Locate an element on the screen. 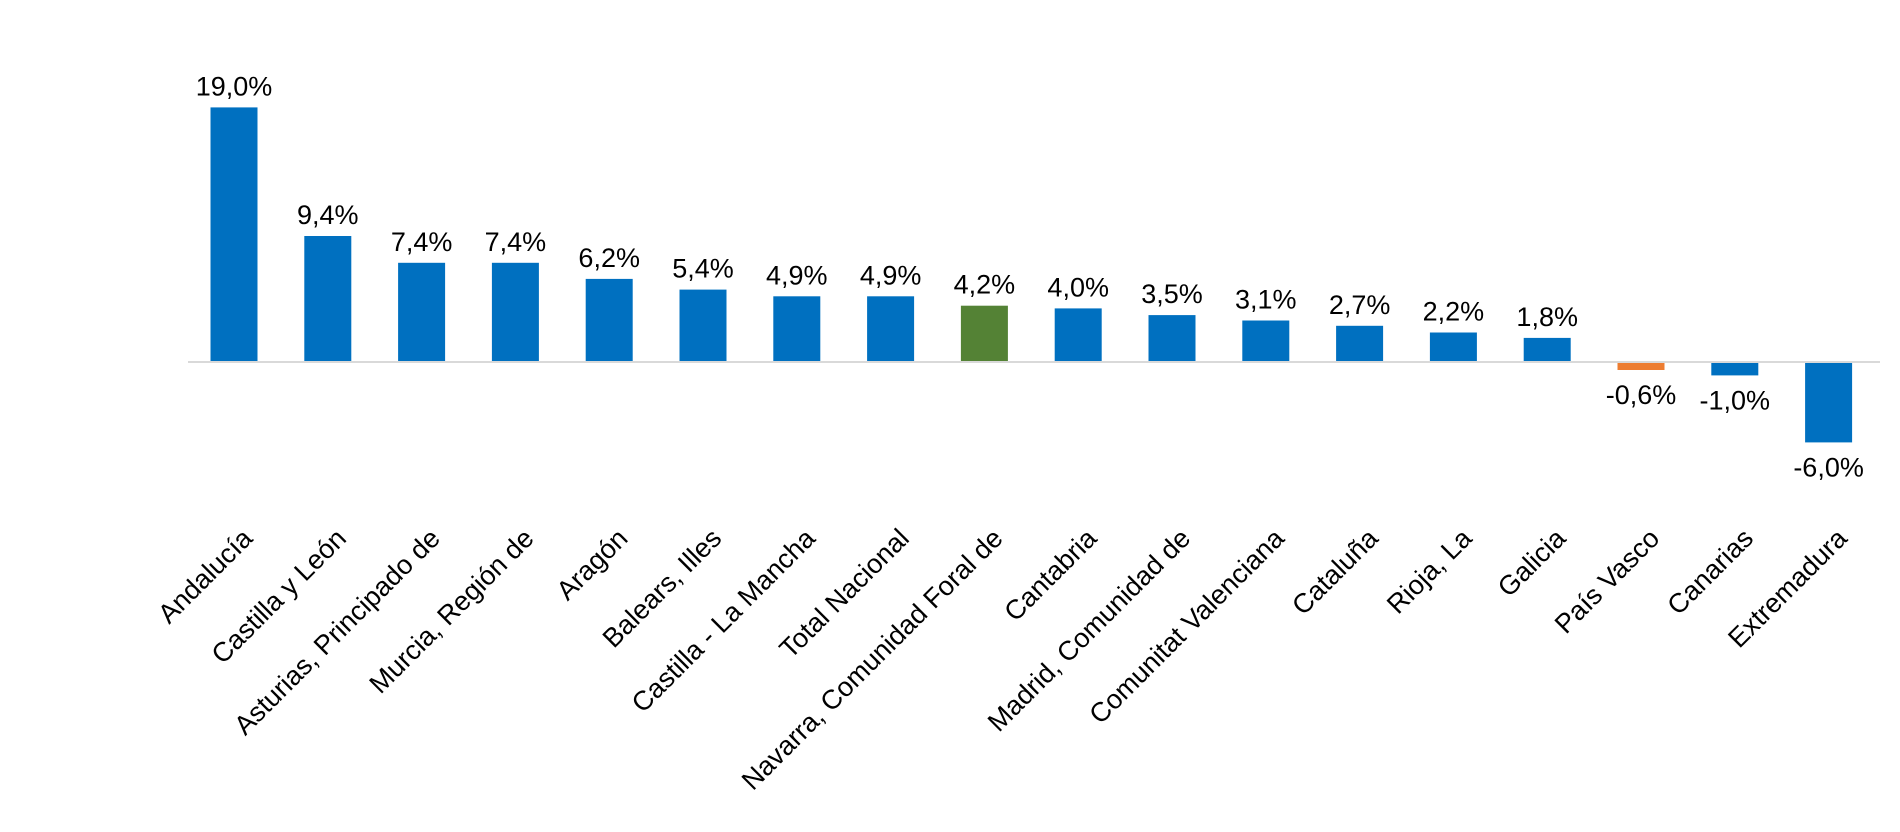 The height and width of the screenshot is (832, 1900). bar-extremadura is located at coordinates (1829, 402).